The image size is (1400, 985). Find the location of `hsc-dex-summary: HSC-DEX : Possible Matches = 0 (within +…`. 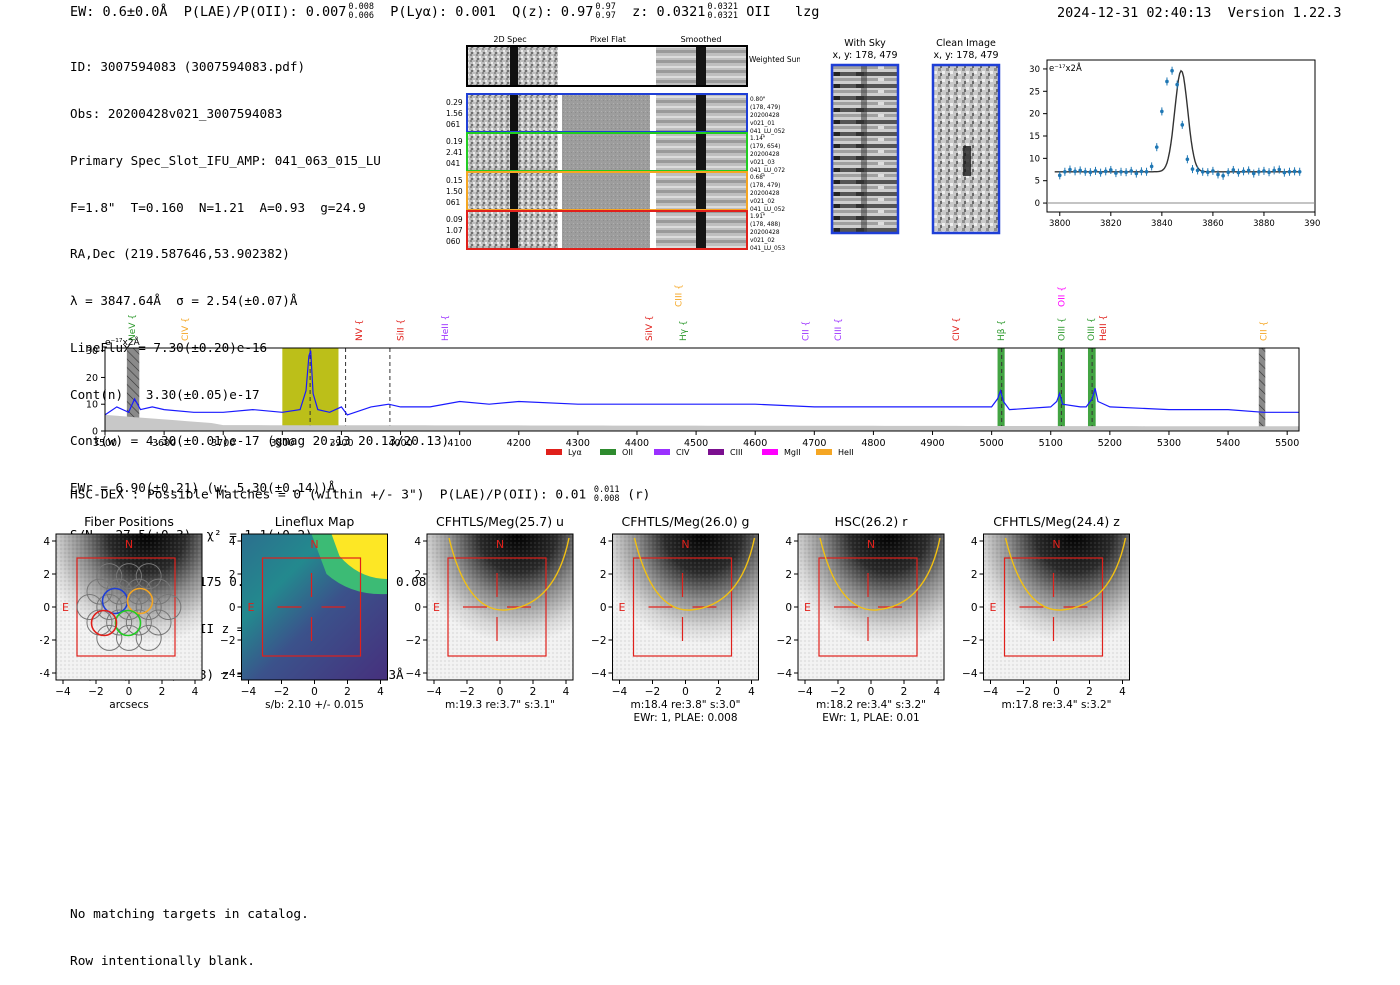

hsc-dex-summary: HSC-DEX : Possible Matches = 0 (within +… is located at coordinates (360, 495).